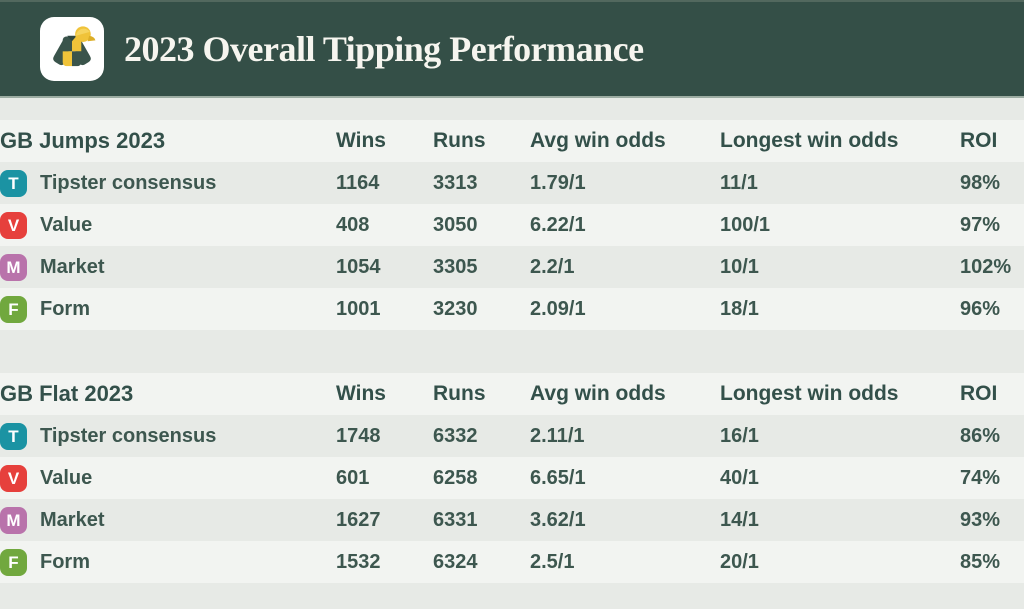 The image size is (1024, 609). I want to click on wins-value: 1748, so click(358, 435).